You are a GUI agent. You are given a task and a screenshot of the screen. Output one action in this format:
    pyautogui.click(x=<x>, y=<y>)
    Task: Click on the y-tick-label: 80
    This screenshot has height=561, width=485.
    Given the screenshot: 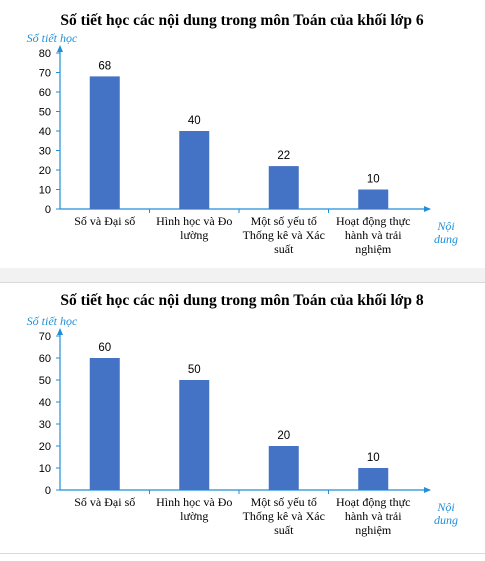 What is the action you would take?
    pyautogui.click(x=45, y=54)
    